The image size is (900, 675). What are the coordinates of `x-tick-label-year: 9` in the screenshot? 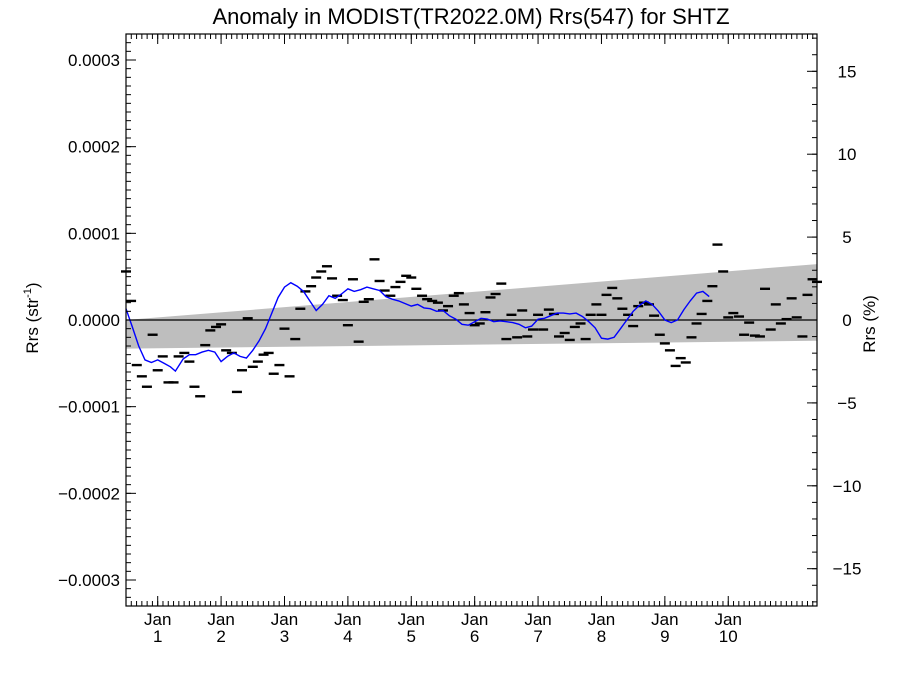 It's located at (664, 636).